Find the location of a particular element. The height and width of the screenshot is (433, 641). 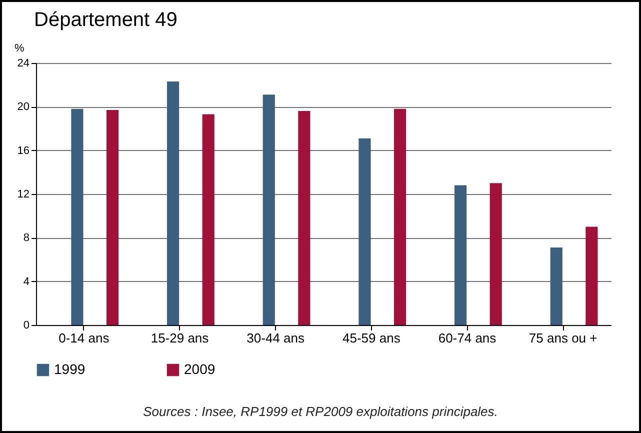

x-tick-label: 15-29 ans is located at coordinates (180, 338).